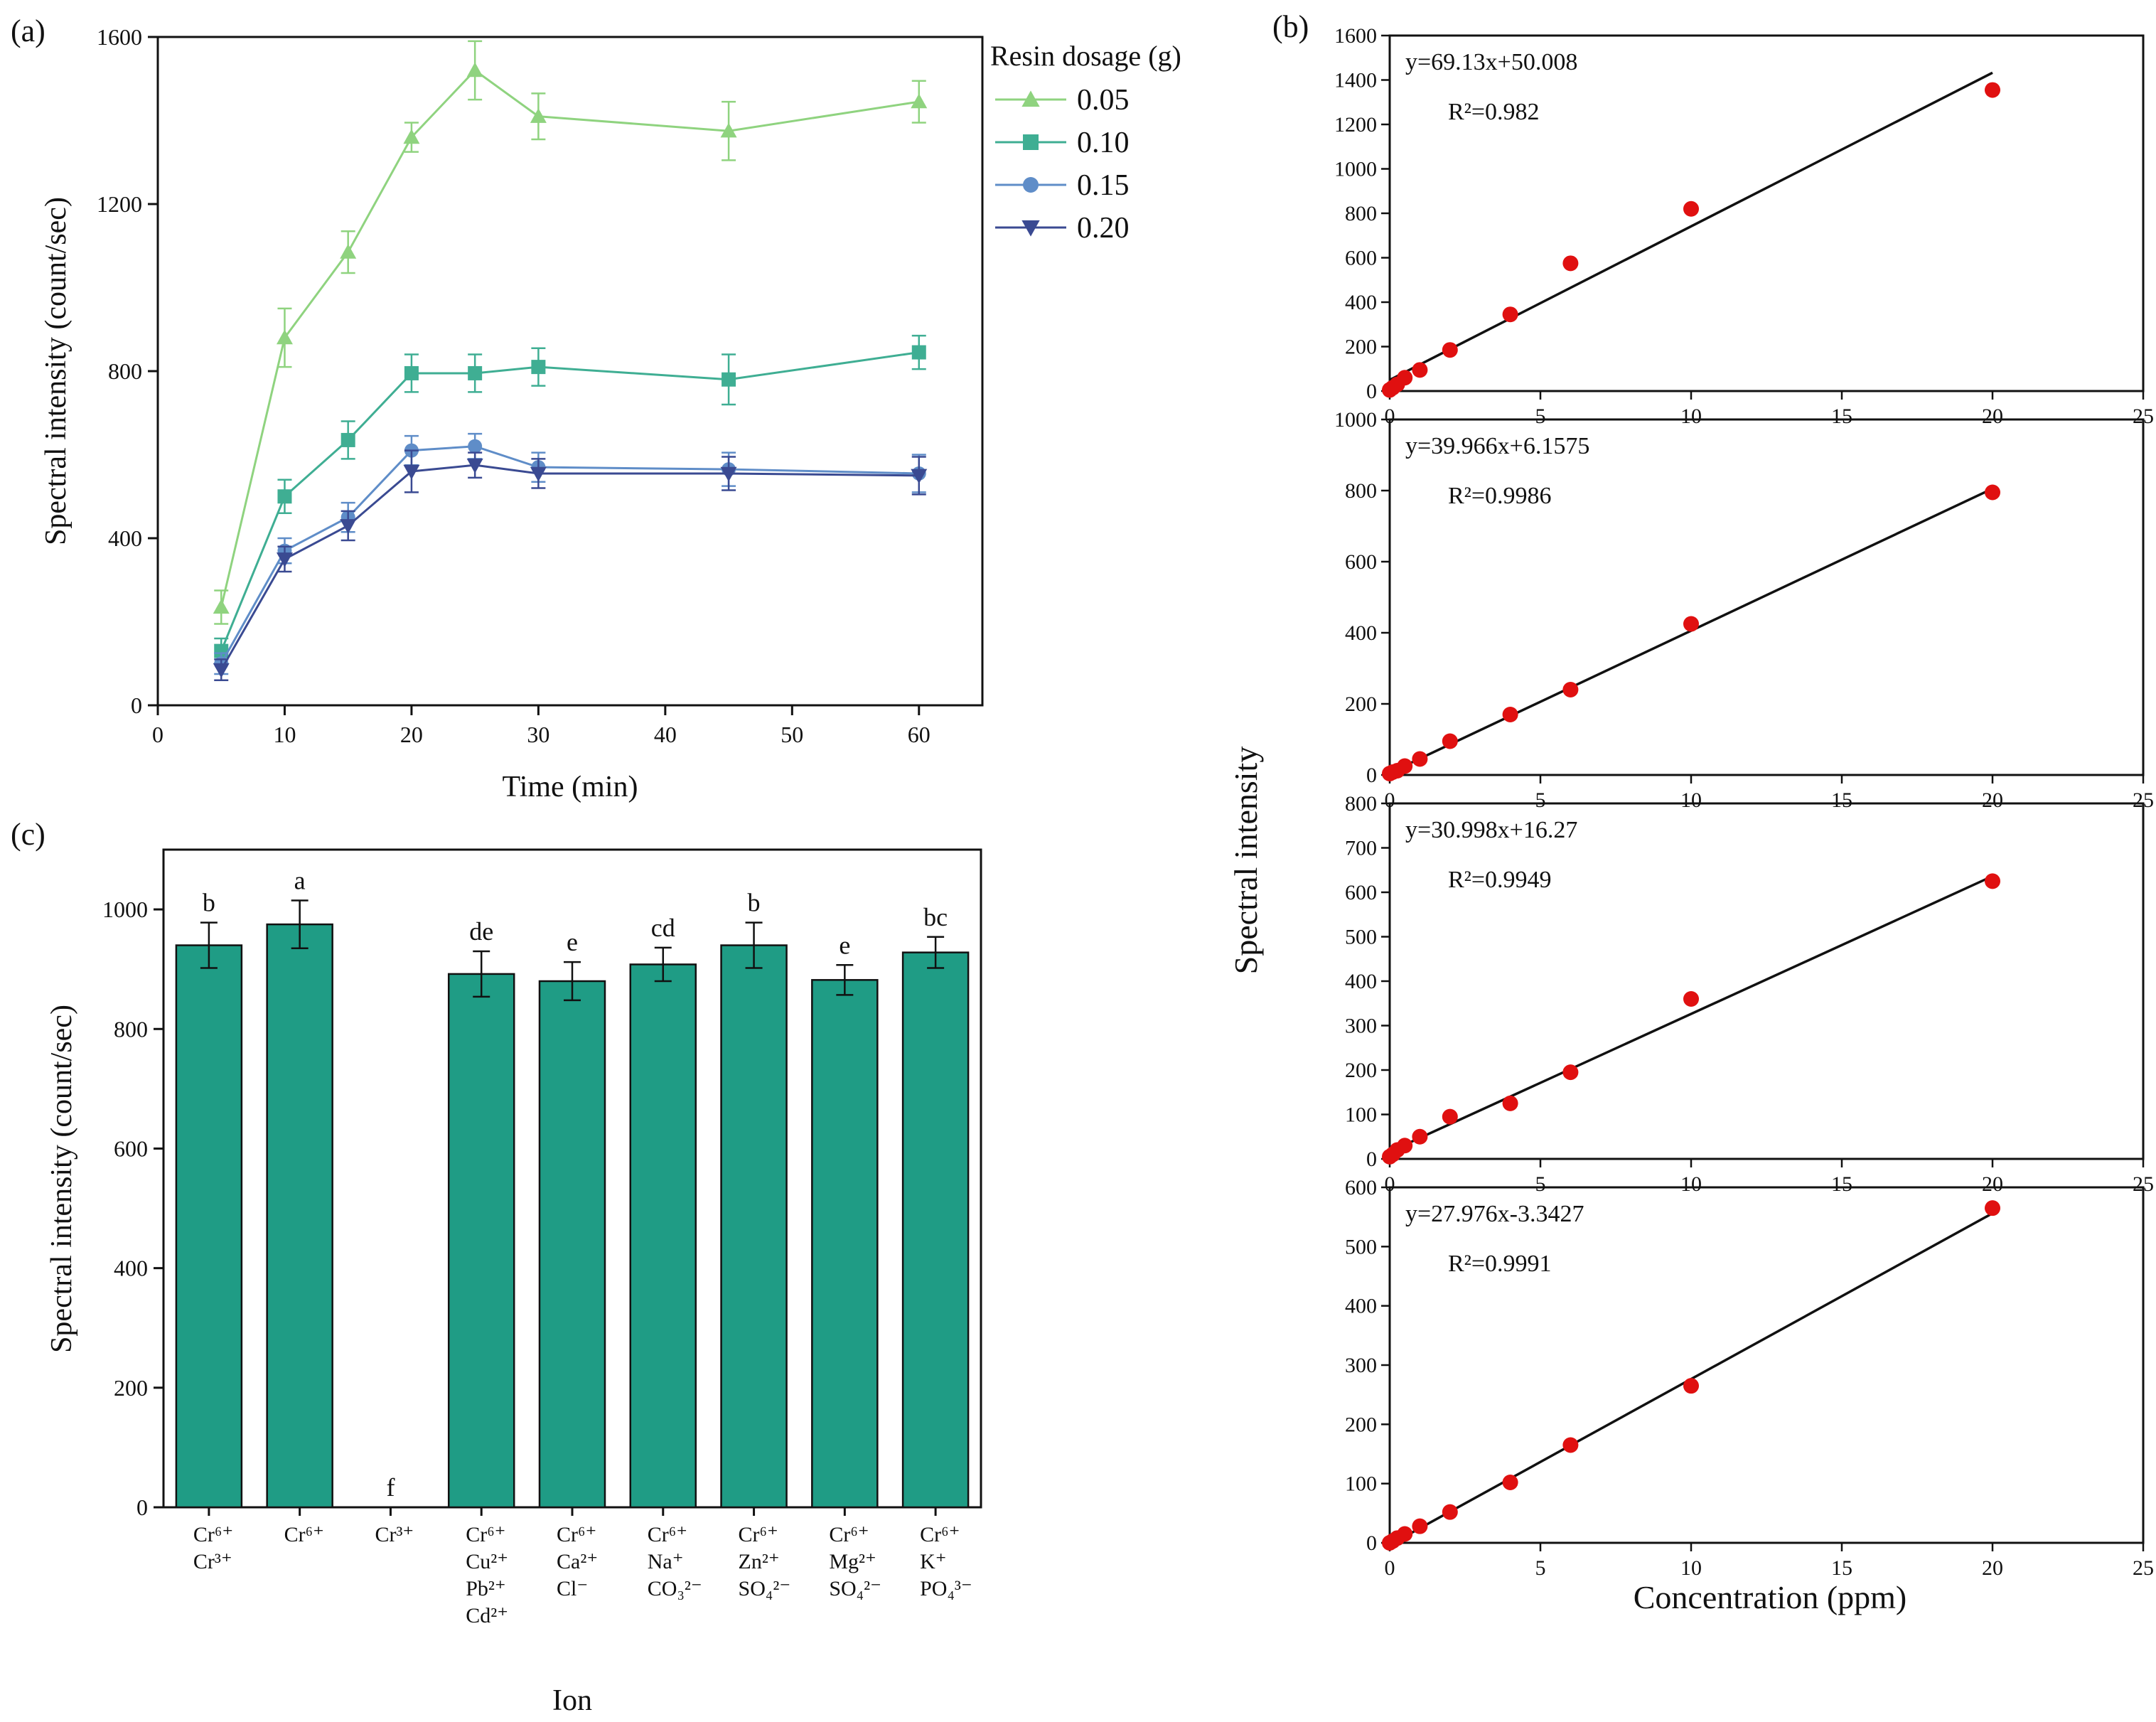 The image size is (2156, 1722). What do you see at coordinates (28, 834) in the screenshot?
I see `panel-c-label: (c)` at bounding box center [28, 834].